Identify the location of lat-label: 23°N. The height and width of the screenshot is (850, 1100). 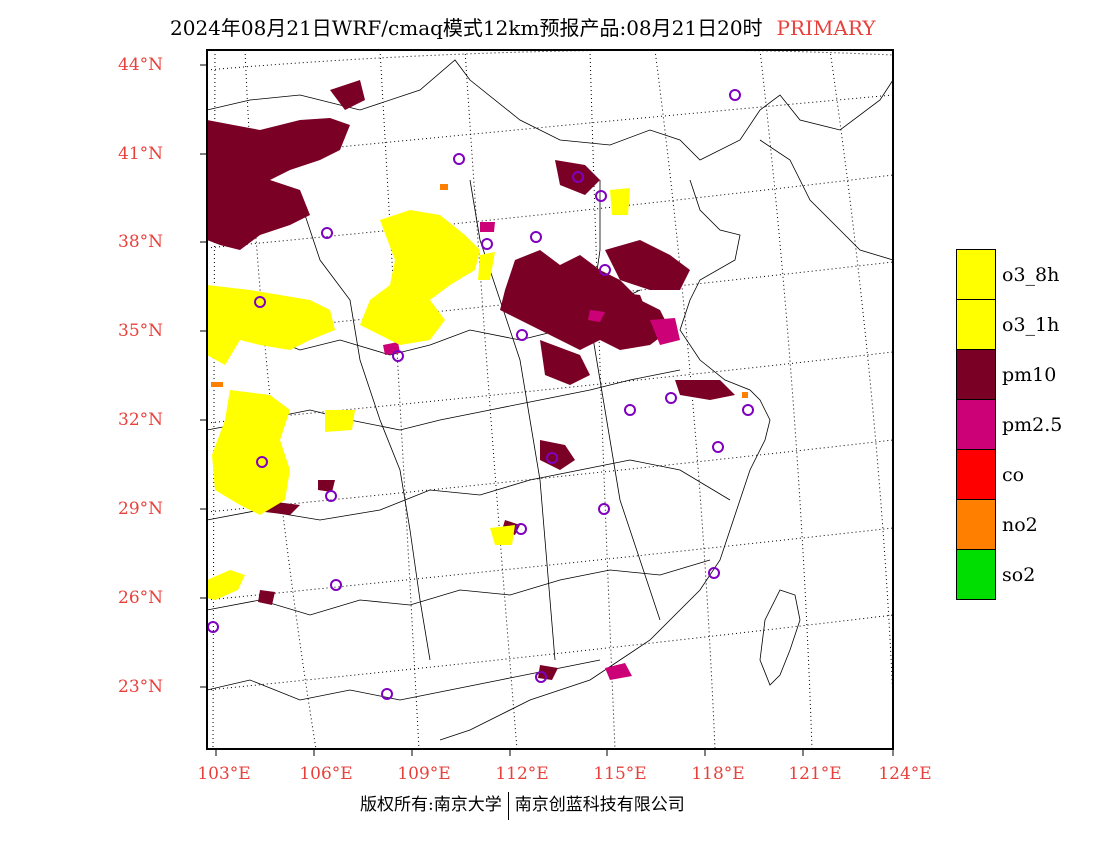
(141, 687).